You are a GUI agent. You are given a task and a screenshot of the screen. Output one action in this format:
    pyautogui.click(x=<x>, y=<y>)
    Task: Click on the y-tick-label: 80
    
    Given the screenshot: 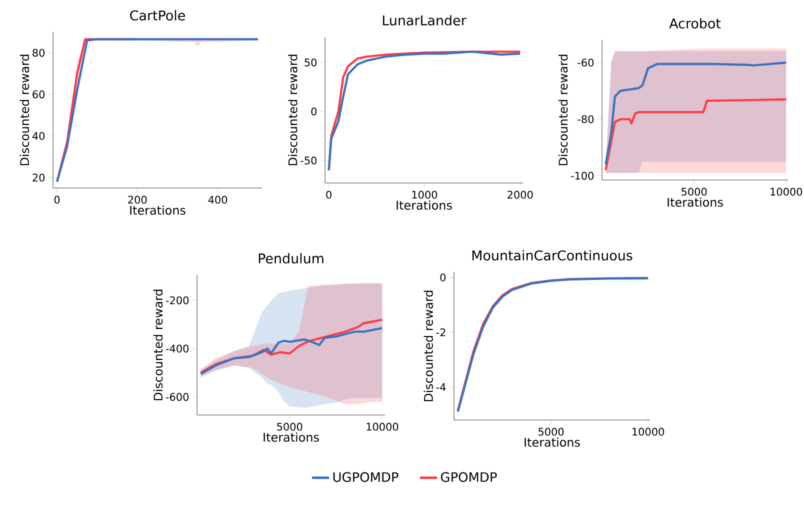 What is the action you would take?
    pyautogui.click(x=38, y=52)
    